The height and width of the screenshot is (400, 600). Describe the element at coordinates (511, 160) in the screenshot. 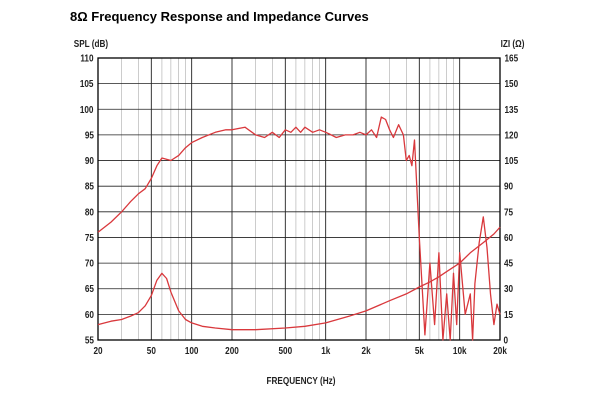

I see `y2-tick-label: 105` at that location.